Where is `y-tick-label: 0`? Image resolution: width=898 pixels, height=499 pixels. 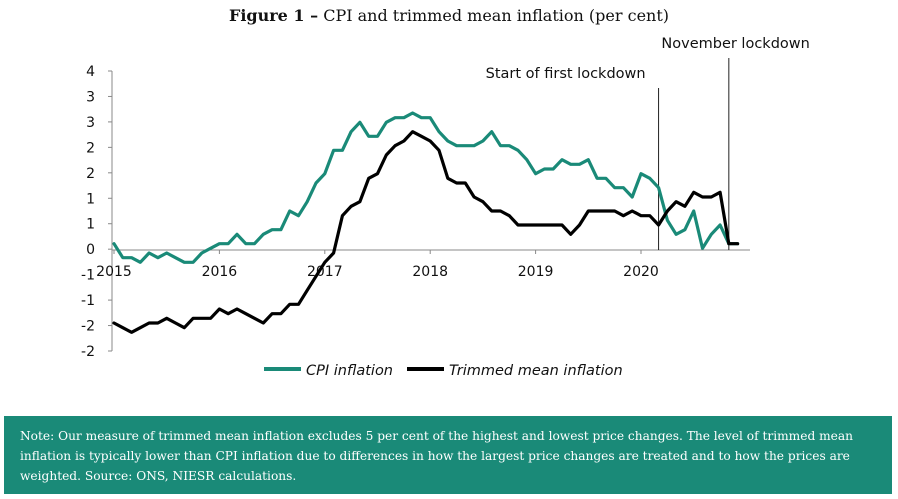 y-tick-label: 0 is located at coordinates (90, 250).